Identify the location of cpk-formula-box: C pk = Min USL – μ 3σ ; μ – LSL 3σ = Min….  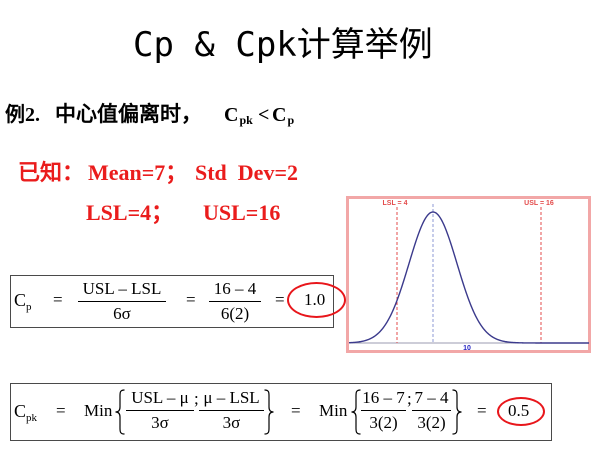
(281, 412).